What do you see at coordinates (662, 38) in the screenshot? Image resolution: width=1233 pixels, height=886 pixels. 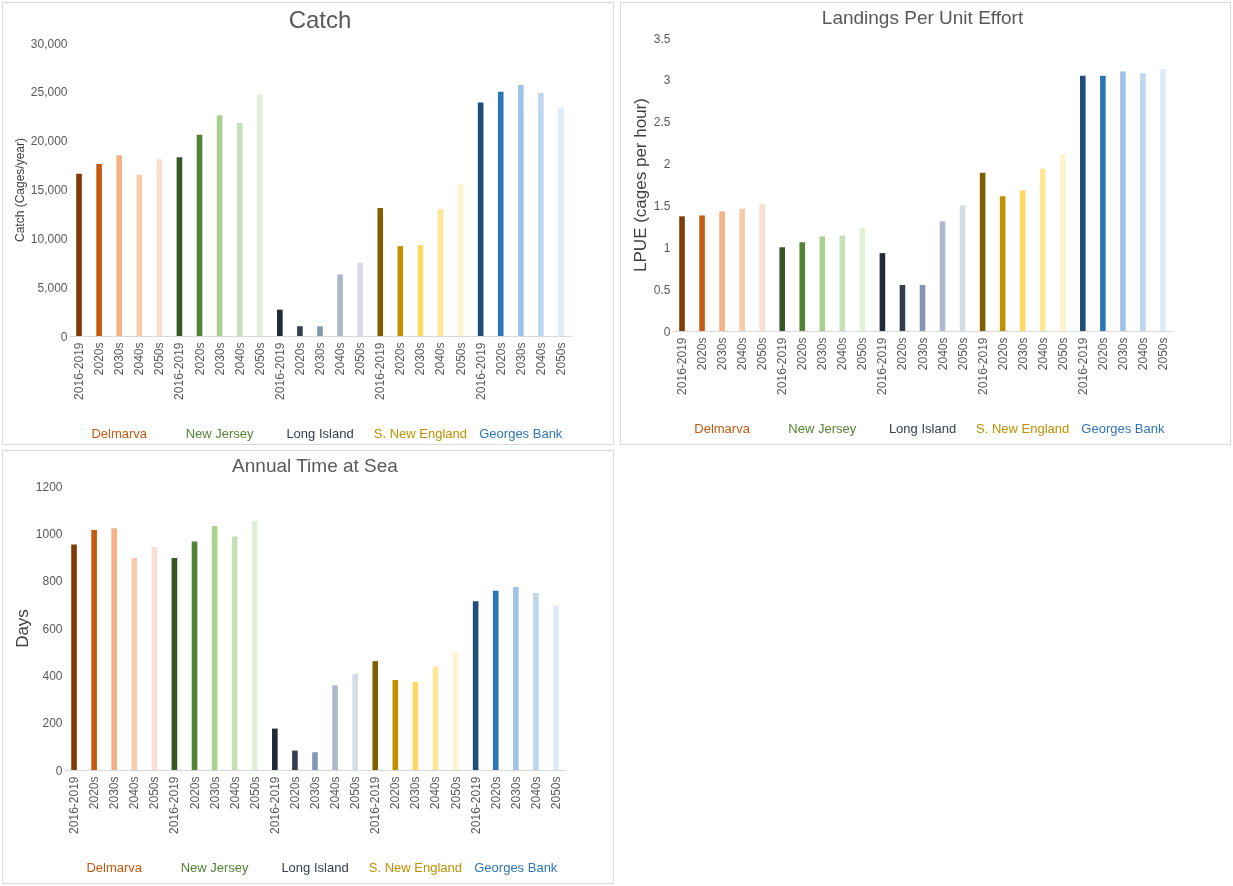 I see `y-tick-label: 3.5` at bounding box center [662, 38].